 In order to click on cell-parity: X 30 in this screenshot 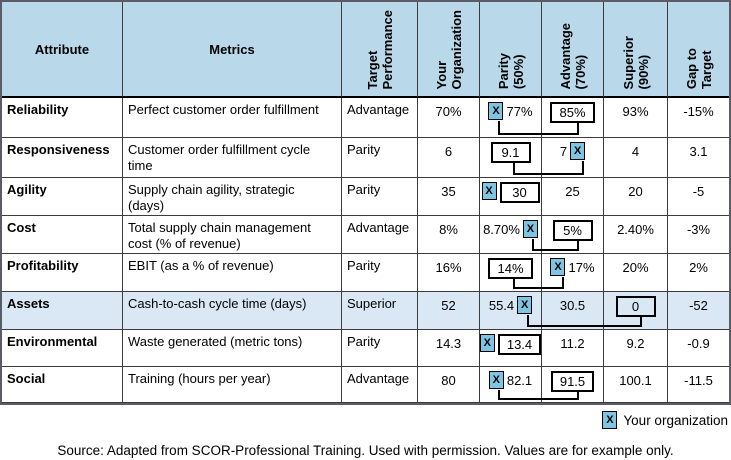, I will do `click(511, 197)`.